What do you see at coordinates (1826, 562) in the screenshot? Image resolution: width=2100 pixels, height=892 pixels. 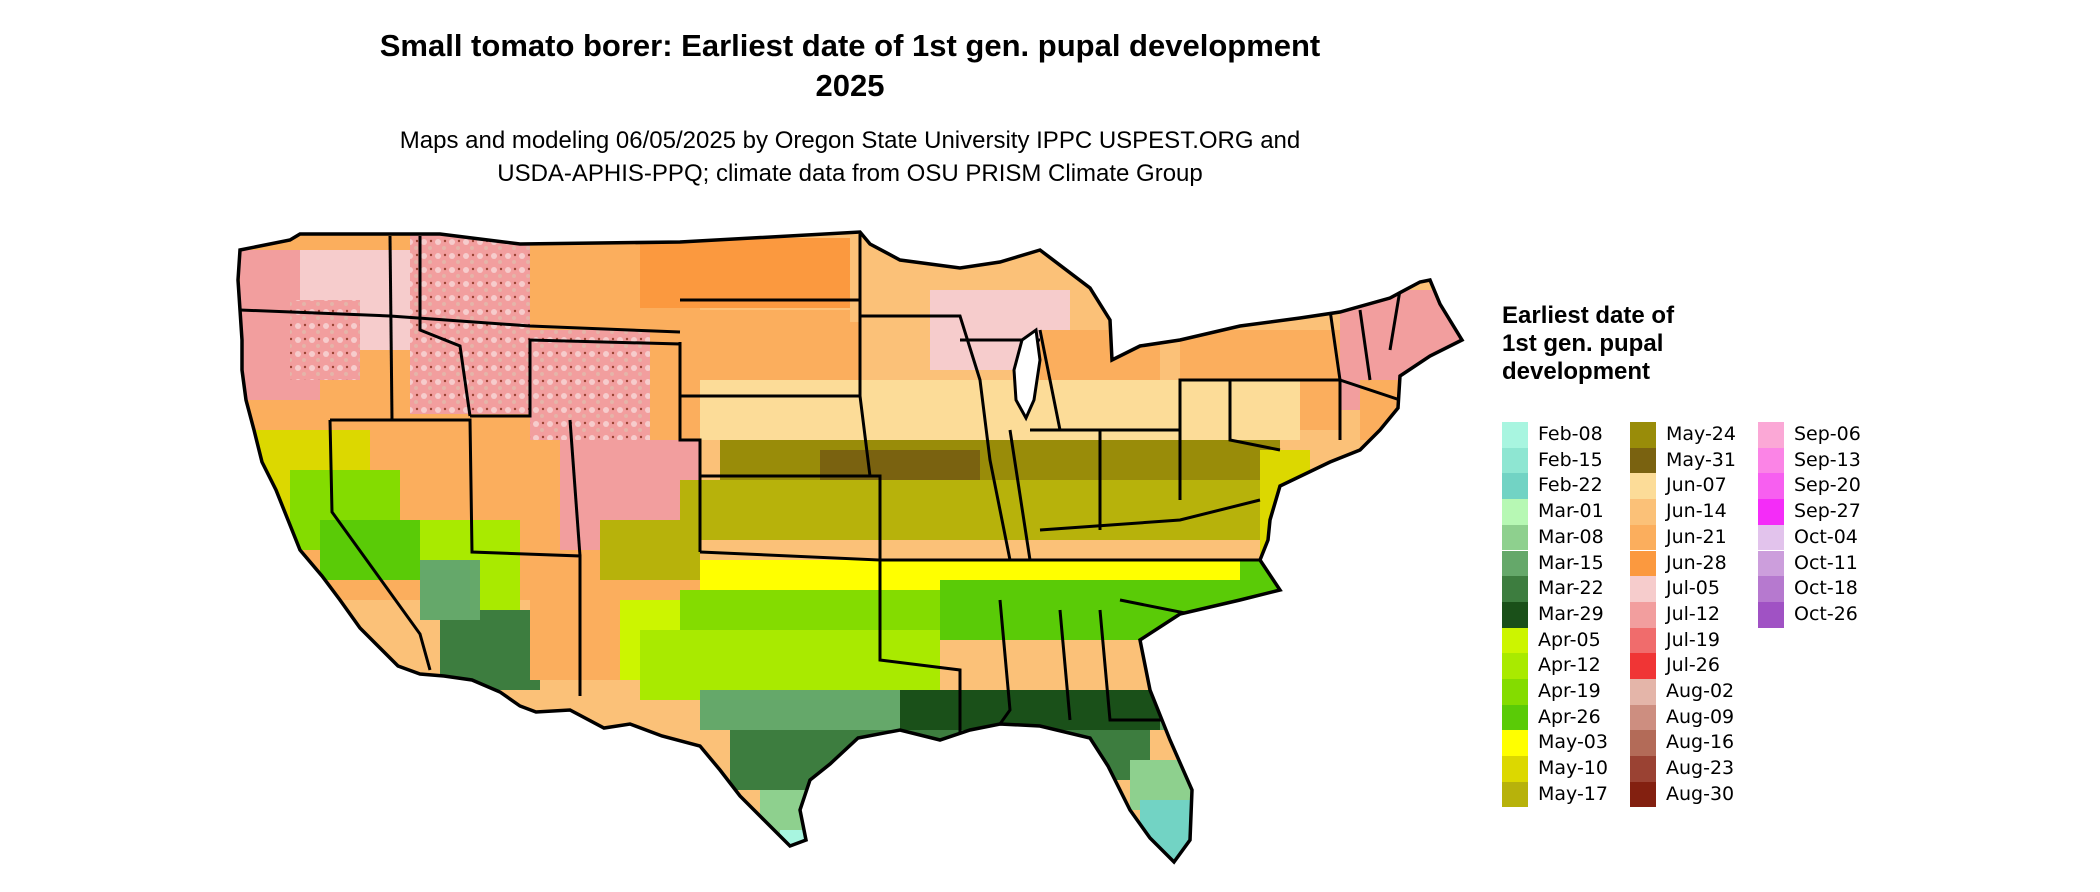 I see `legend-label: Oct-11` at bounding box center [1826, 562].